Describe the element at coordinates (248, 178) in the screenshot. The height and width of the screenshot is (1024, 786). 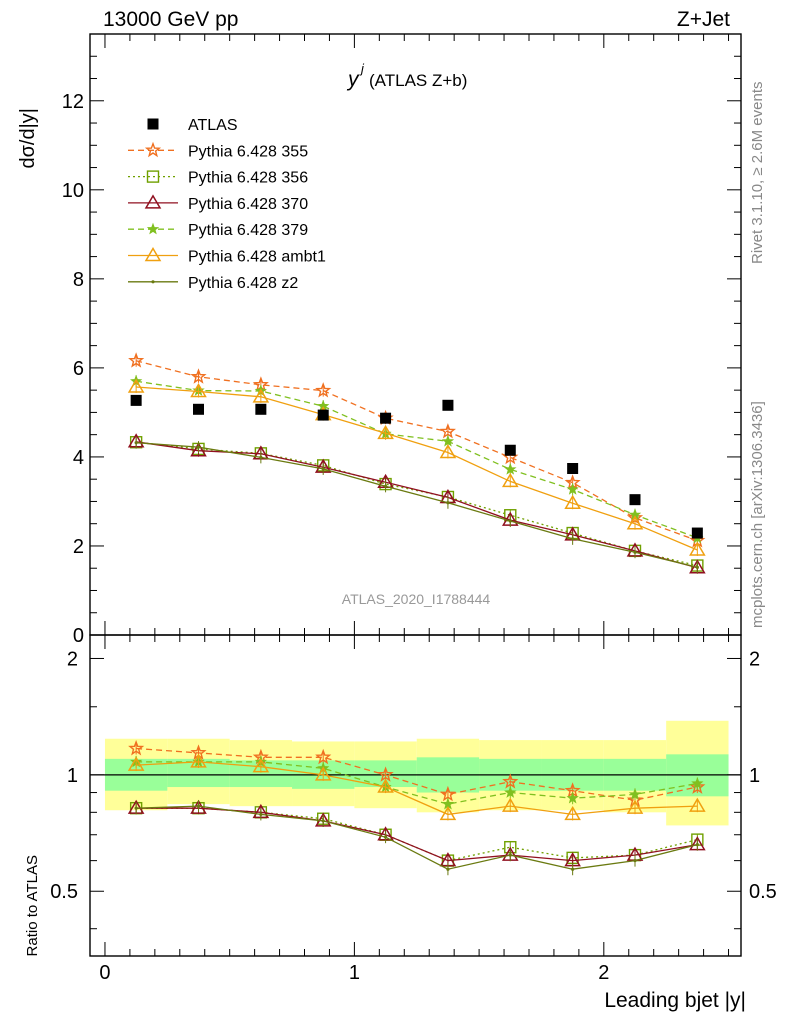
I see `legend-label: Pythia 6.428 356` at that location.